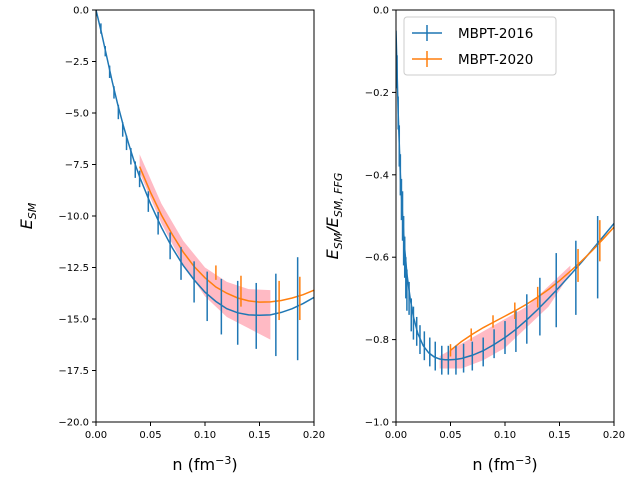  Describe the element at coordinates (77, 165) in the screenshot. I see `y-tick-label: −7.5` at that location.